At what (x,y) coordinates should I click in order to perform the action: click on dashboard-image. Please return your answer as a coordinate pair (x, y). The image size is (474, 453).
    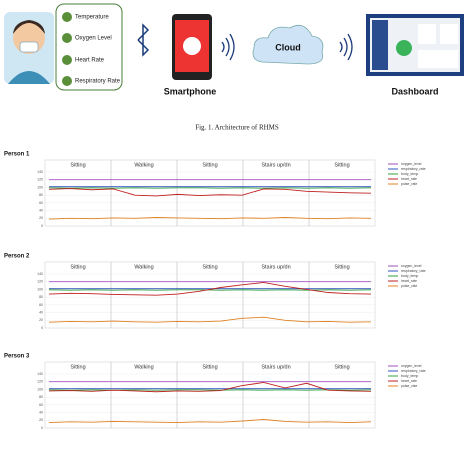
    Looking at the image, I should click on (415, 45).